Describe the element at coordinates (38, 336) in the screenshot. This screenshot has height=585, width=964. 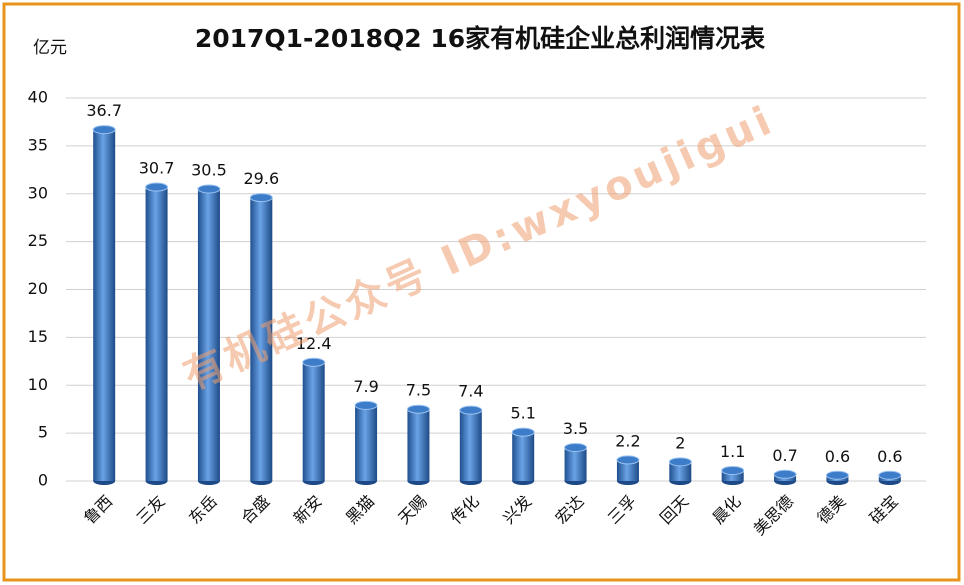
I see `y-tick-label: 15` at that location.